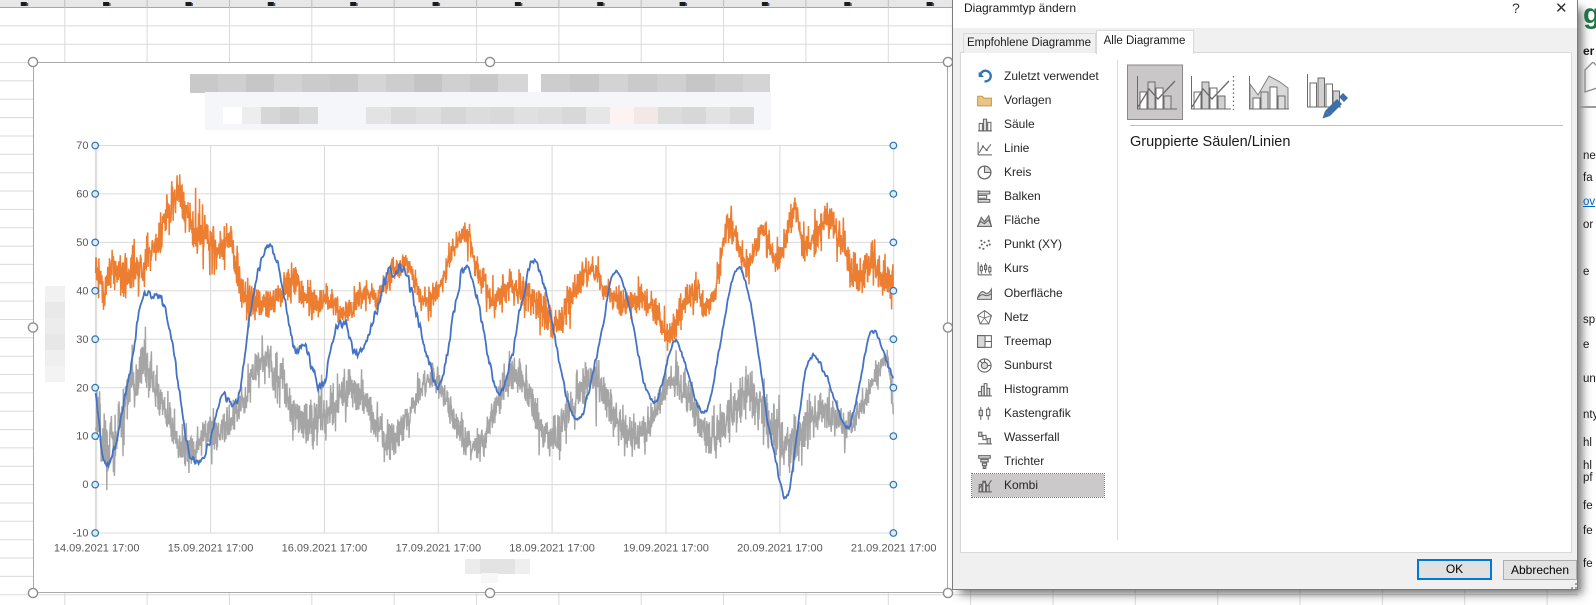 The width and height of the screenshot is (1596, 605). Describe the element at coordinates (552, 549) in the screenshot. I see `svg-text: 18.09.2021 17:00` at that location.